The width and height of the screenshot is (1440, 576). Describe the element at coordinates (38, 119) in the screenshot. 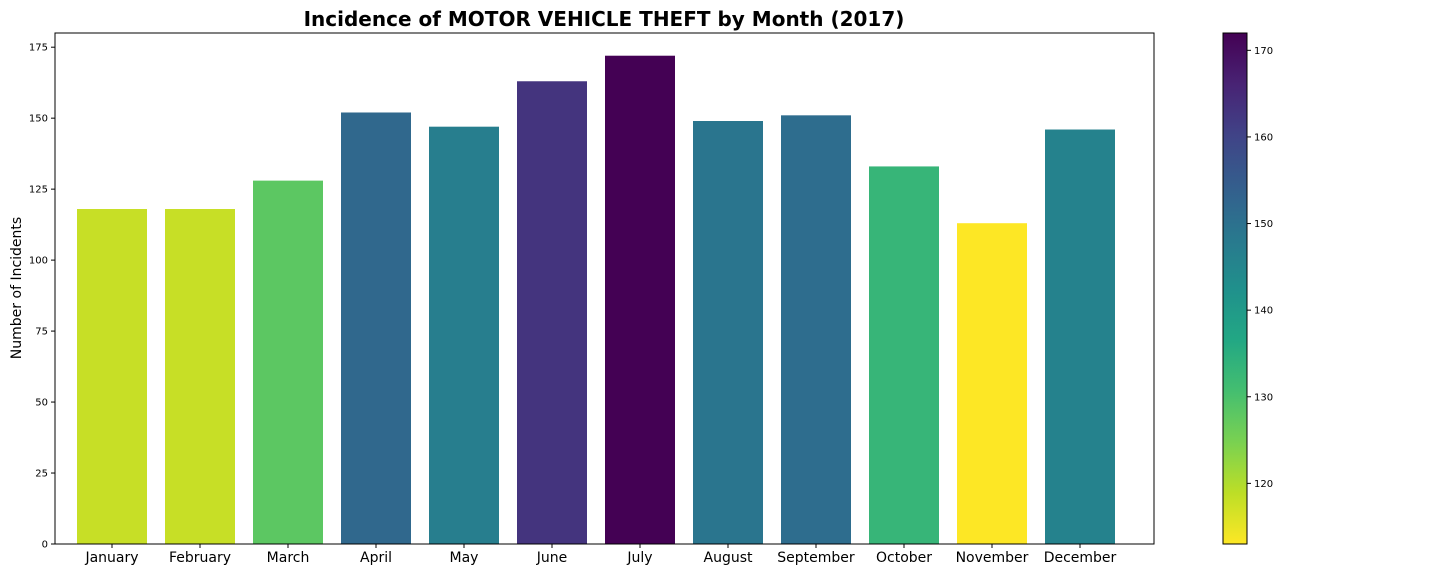

I see `y-tick-label: 150` at that location.